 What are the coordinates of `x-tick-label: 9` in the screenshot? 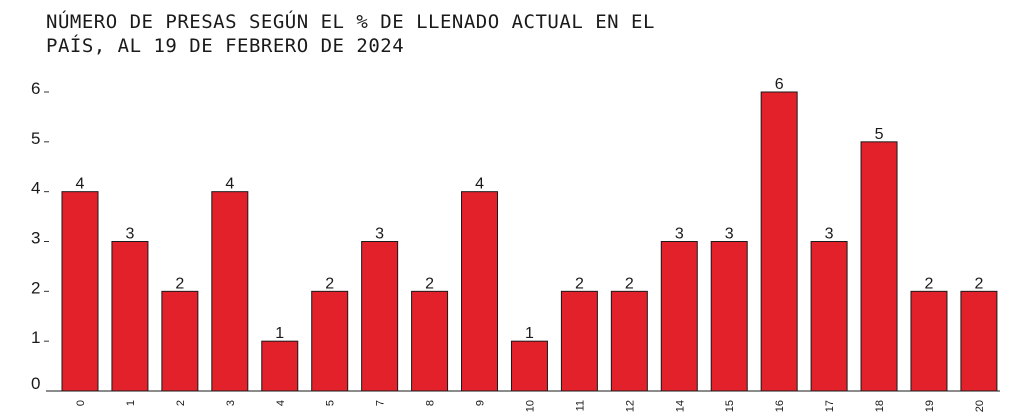 It's located at (481, 403).